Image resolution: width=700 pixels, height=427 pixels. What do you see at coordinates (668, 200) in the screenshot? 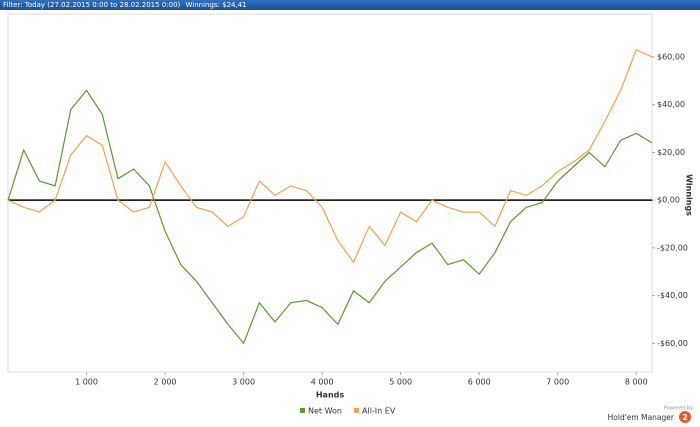
I see `y-tick-label: $0,00` at bounding box center [668, 200].